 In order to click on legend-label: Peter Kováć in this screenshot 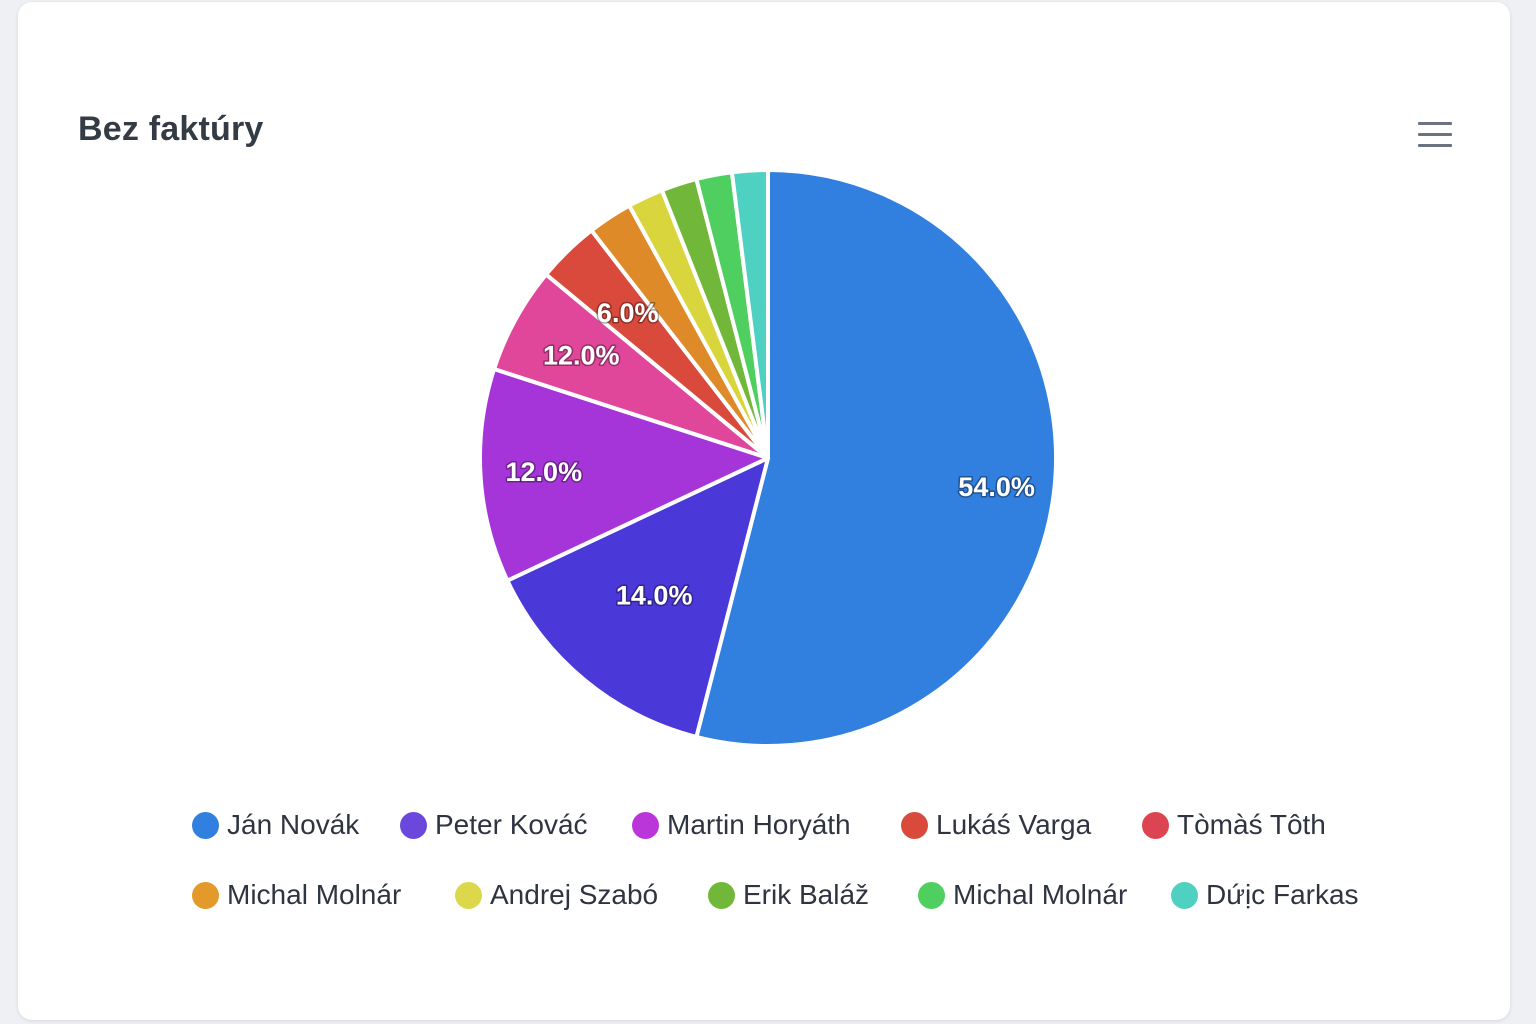, I will do `click(511, 824)`.